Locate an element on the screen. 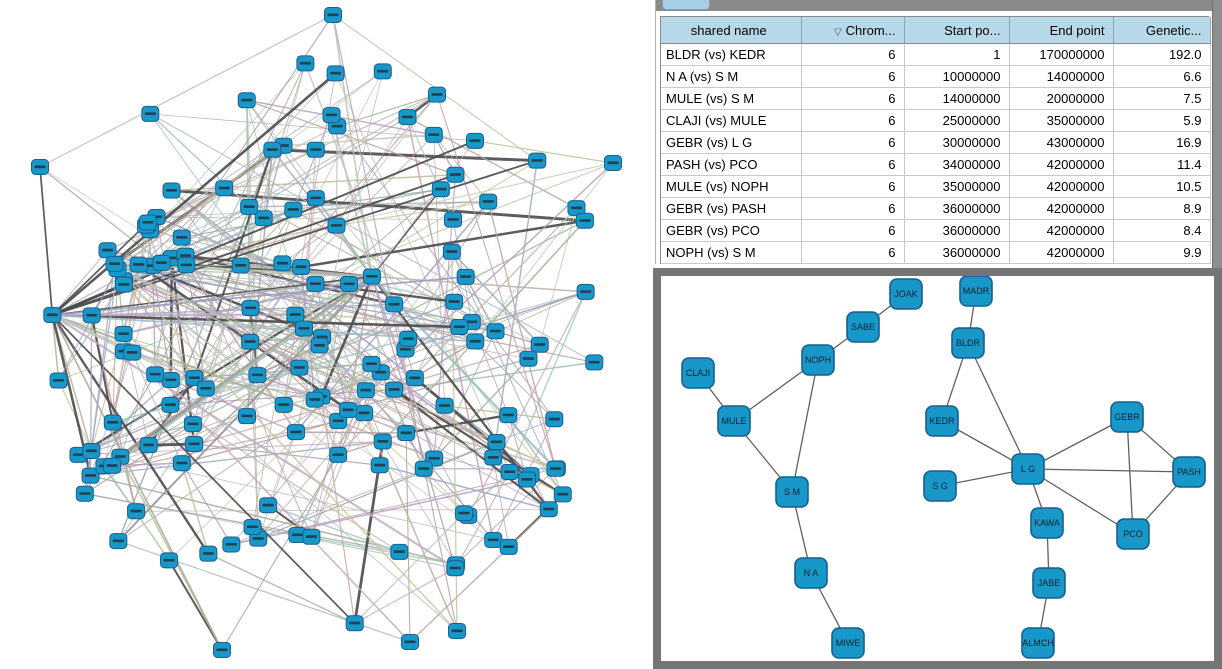 The height and width of the screenshot is (669, 1222). column-header-shared-name: shared name is located at coordinates (731, 30).